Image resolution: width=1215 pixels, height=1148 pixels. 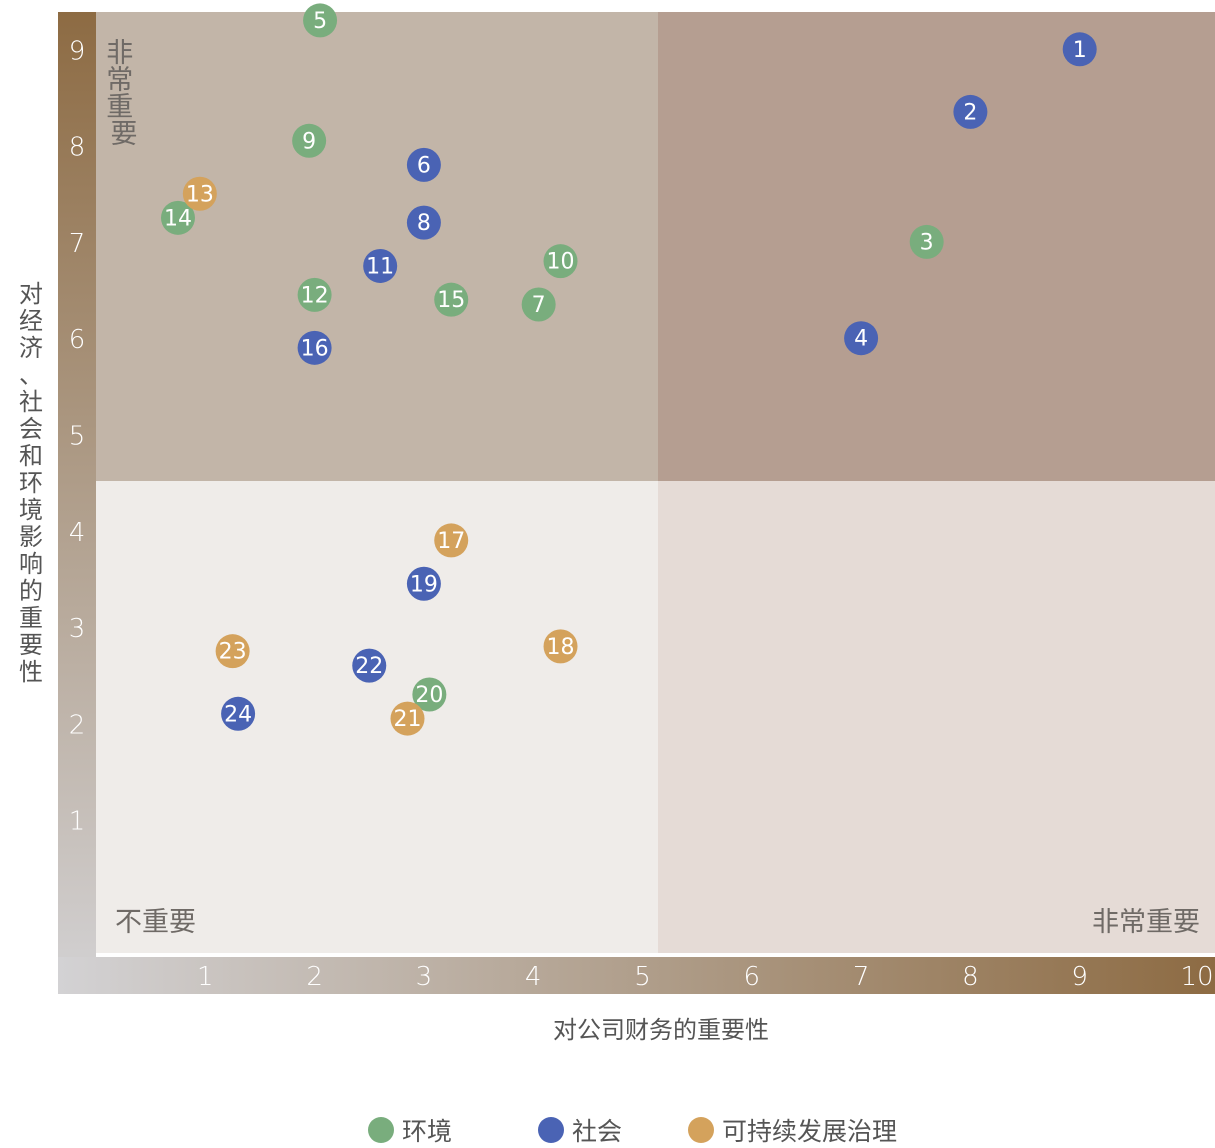 I want to click on y-tick-label: 4, so click(x=77, y=533).